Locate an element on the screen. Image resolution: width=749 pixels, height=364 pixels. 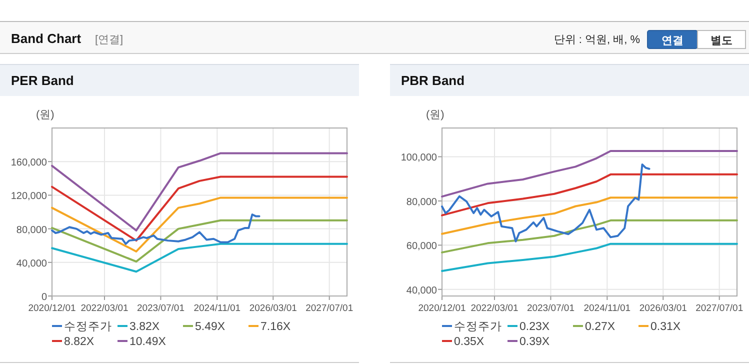
chart-title: PBR Band is located at coordinates (433, 80).